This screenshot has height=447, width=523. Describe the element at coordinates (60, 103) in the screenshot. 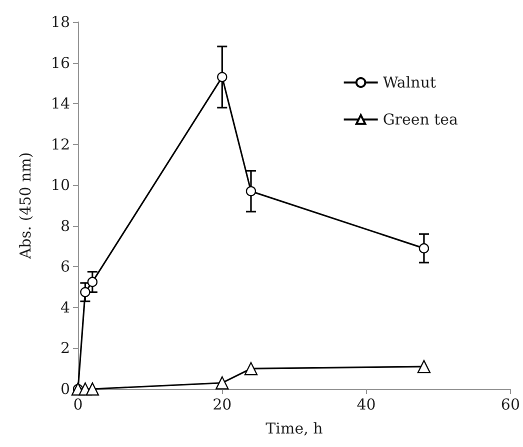

I see `y-tick-label: 14` at that location.